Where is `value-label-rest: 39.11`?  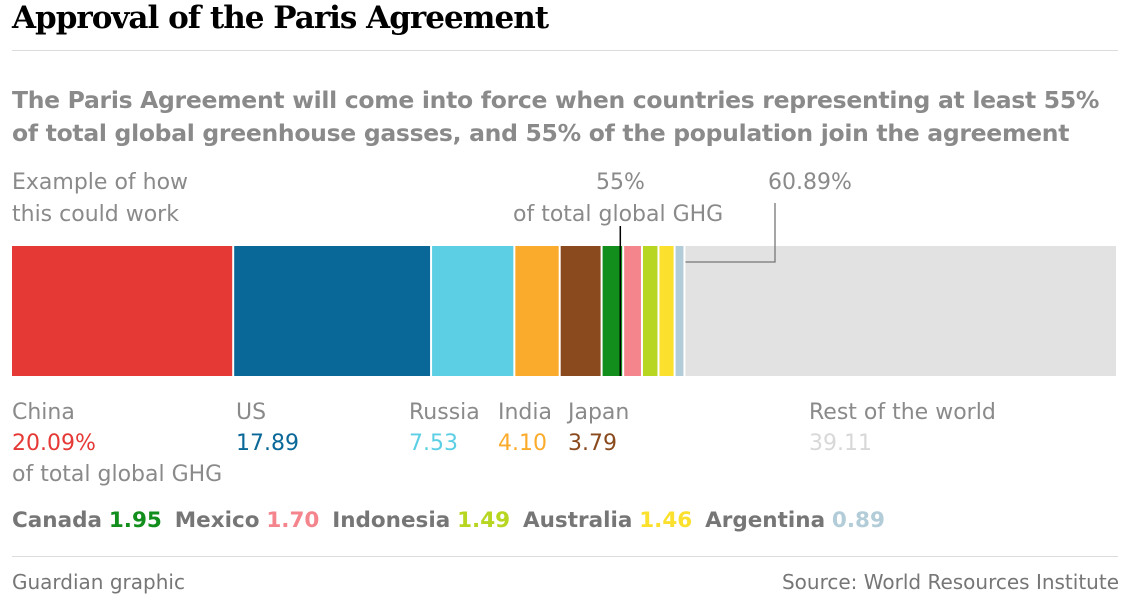 value-label-rest: 39.11 is located at coordinates (840, 443).